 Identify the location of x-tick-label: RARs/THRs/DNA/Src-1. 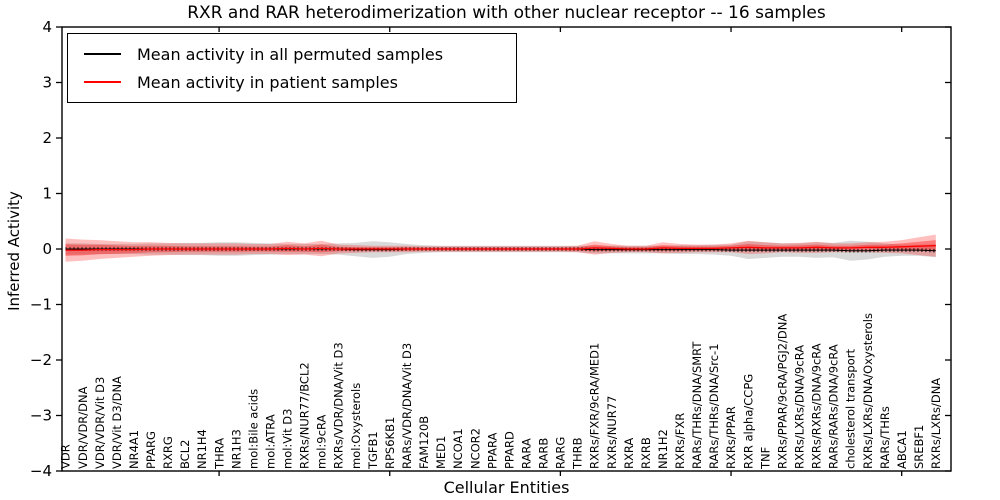
(714, 406).